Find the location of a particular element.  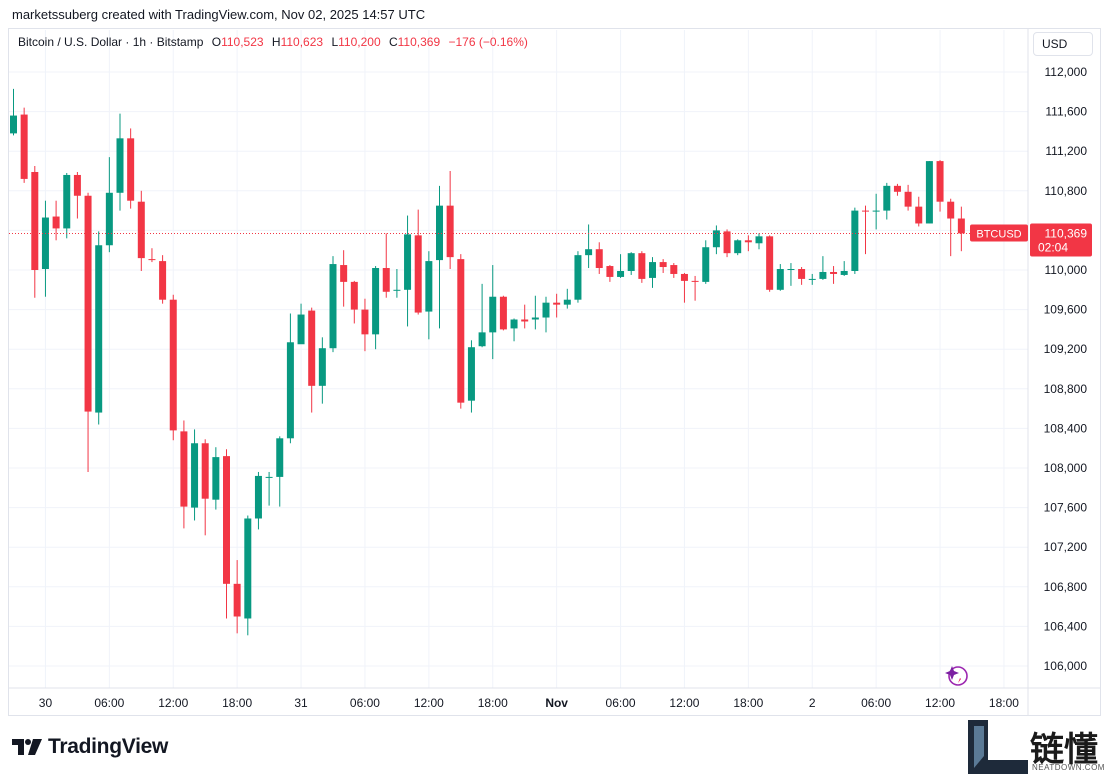

last-price-tag is located at coordinates (1061, 240).